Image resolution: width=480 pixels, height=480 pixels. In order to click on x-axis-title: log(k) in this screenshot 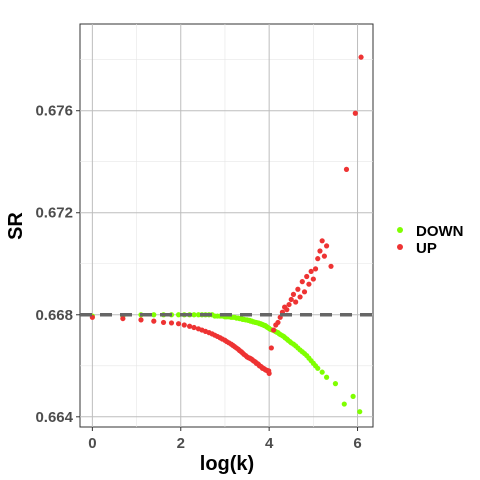, I will do `click(227, 464)`.